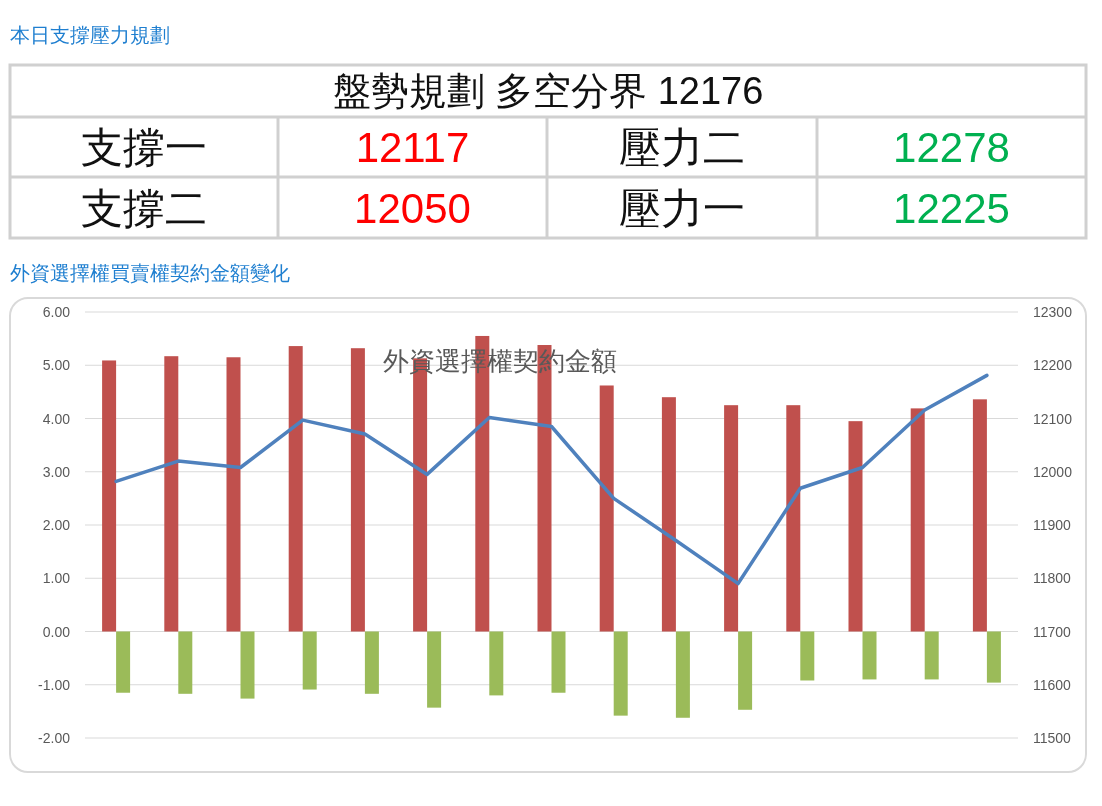 This screenshot has width=1102, height=806. What do you see at coordinates (56, 418) in the screenshot?
I see `y-tick-label: 4.00` at bounding box center [56, 418].